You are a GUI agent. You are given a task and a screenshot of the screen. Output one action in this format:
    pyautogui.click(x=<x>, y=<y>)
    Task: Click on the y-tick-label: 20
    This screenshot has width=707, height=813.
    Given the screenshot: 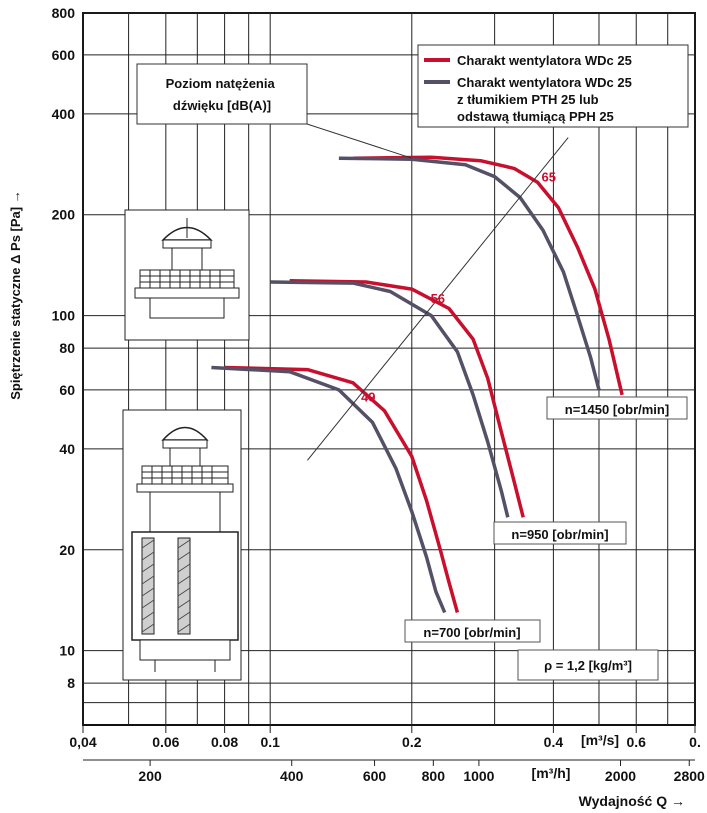 What is the action you would take?
    pyautogui.click(x=67, y=550)
    